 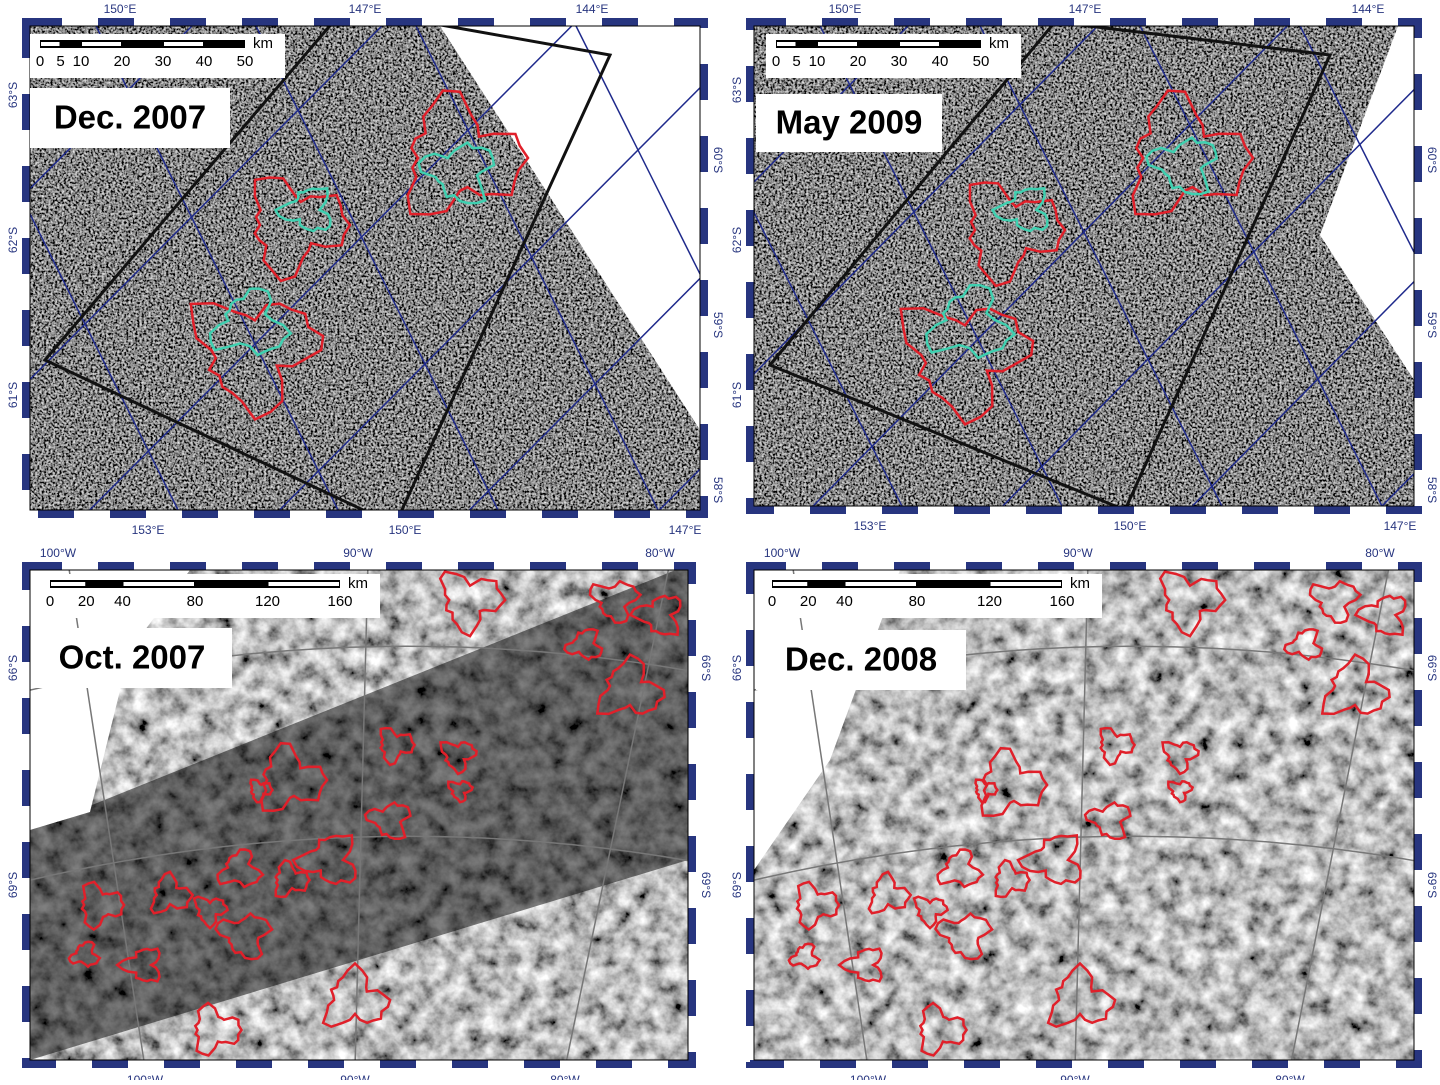 I want to click on latitude-label: 62°S, so click(x=737, y=240).